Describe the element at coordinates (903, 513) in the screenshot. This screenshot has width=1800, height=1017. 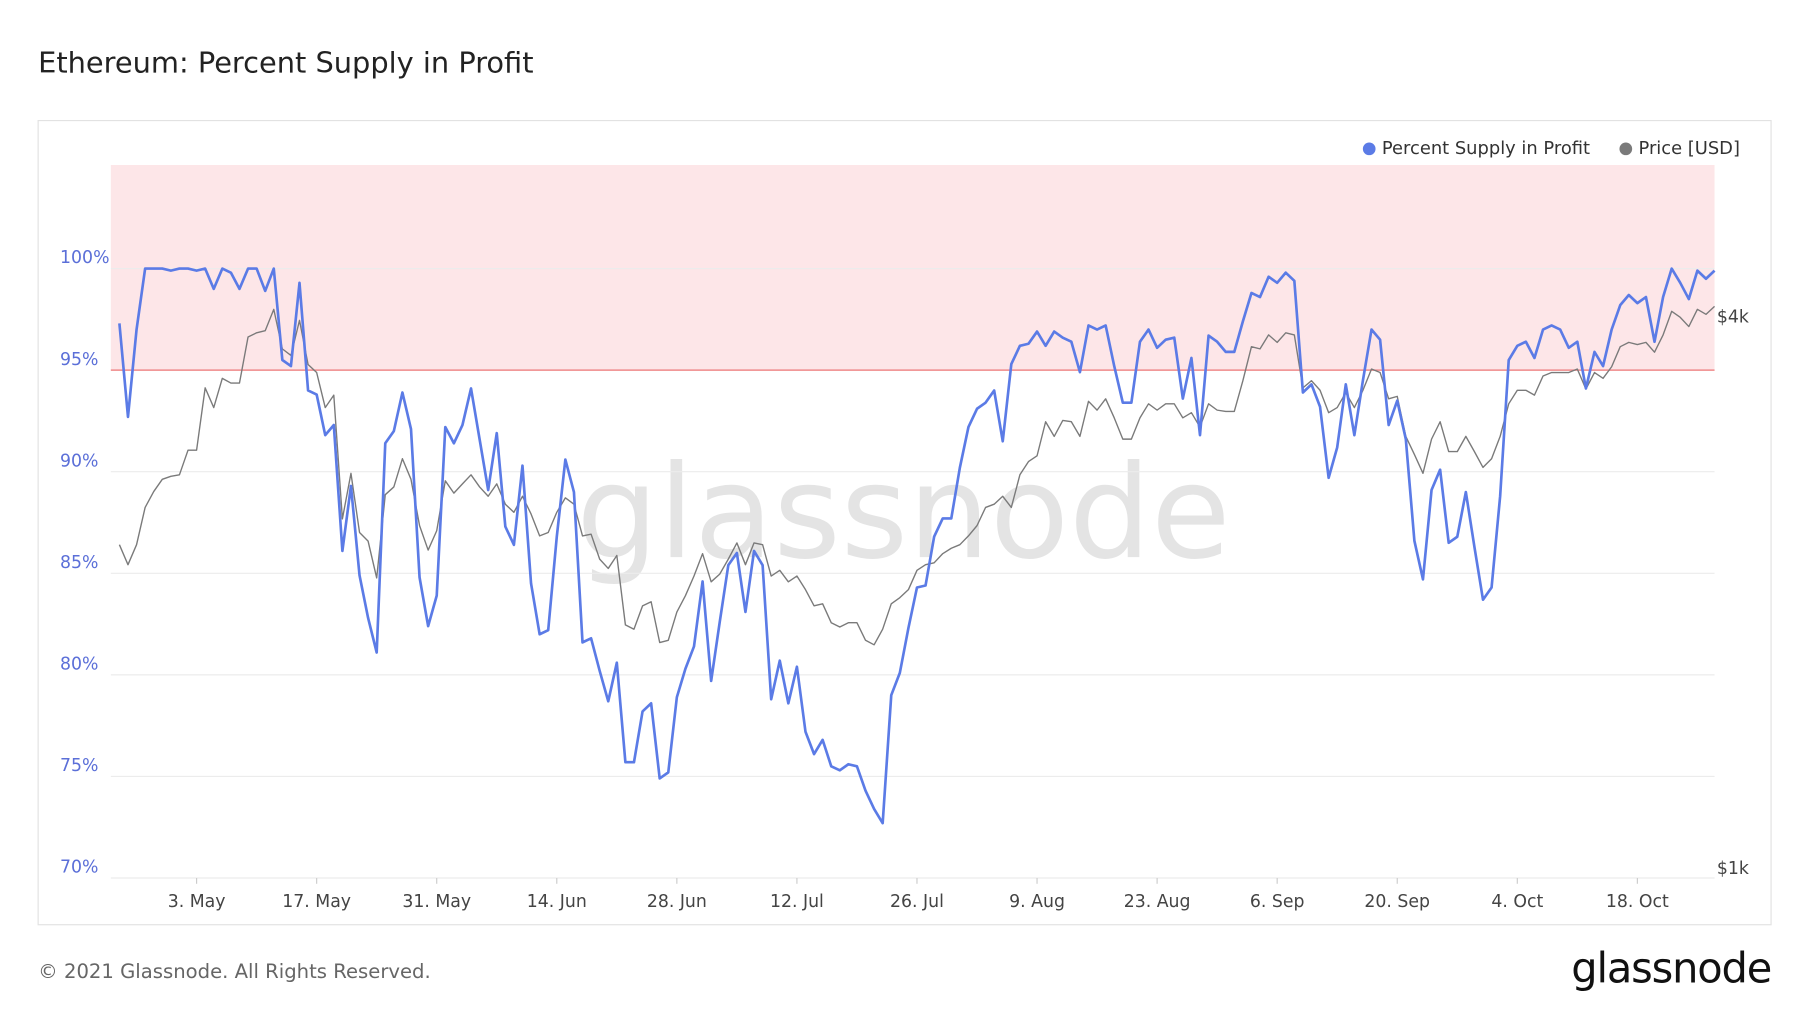
I see `watermark: glassnode` at that location.